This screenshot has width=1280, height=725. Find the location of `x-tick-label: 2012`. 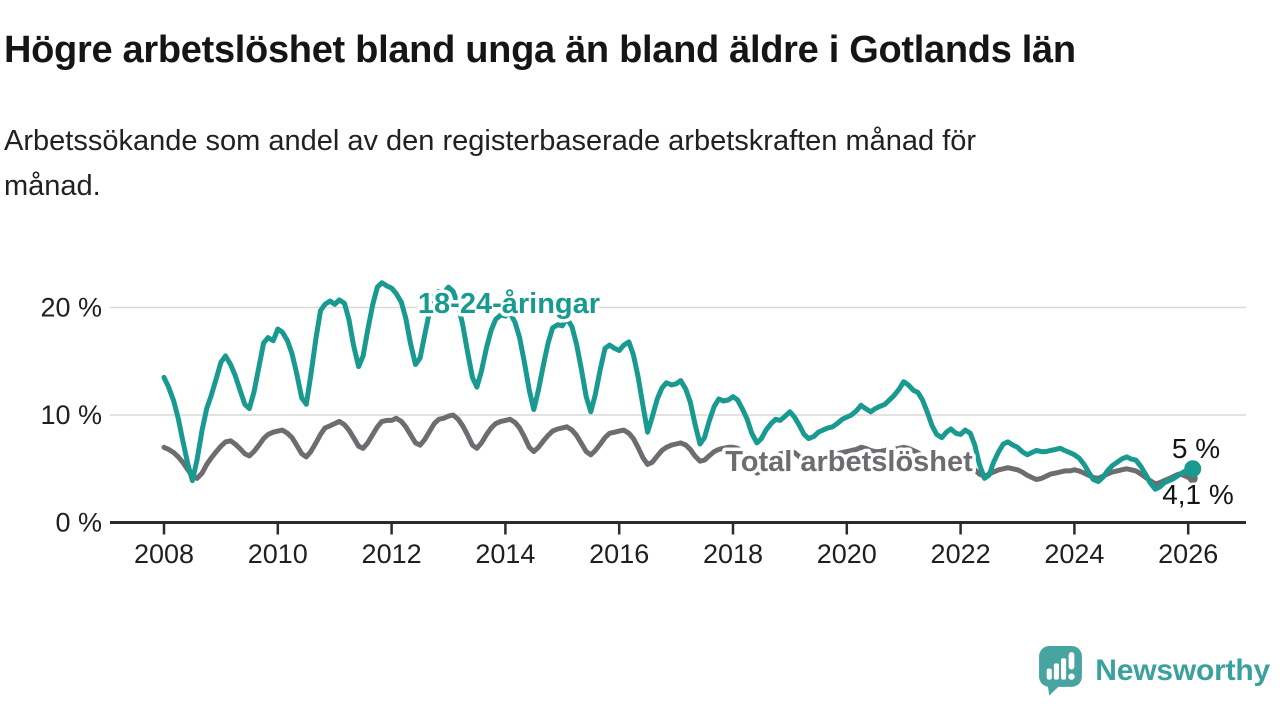

x-tick-label: 2012 is located at coordinates (392, 554).